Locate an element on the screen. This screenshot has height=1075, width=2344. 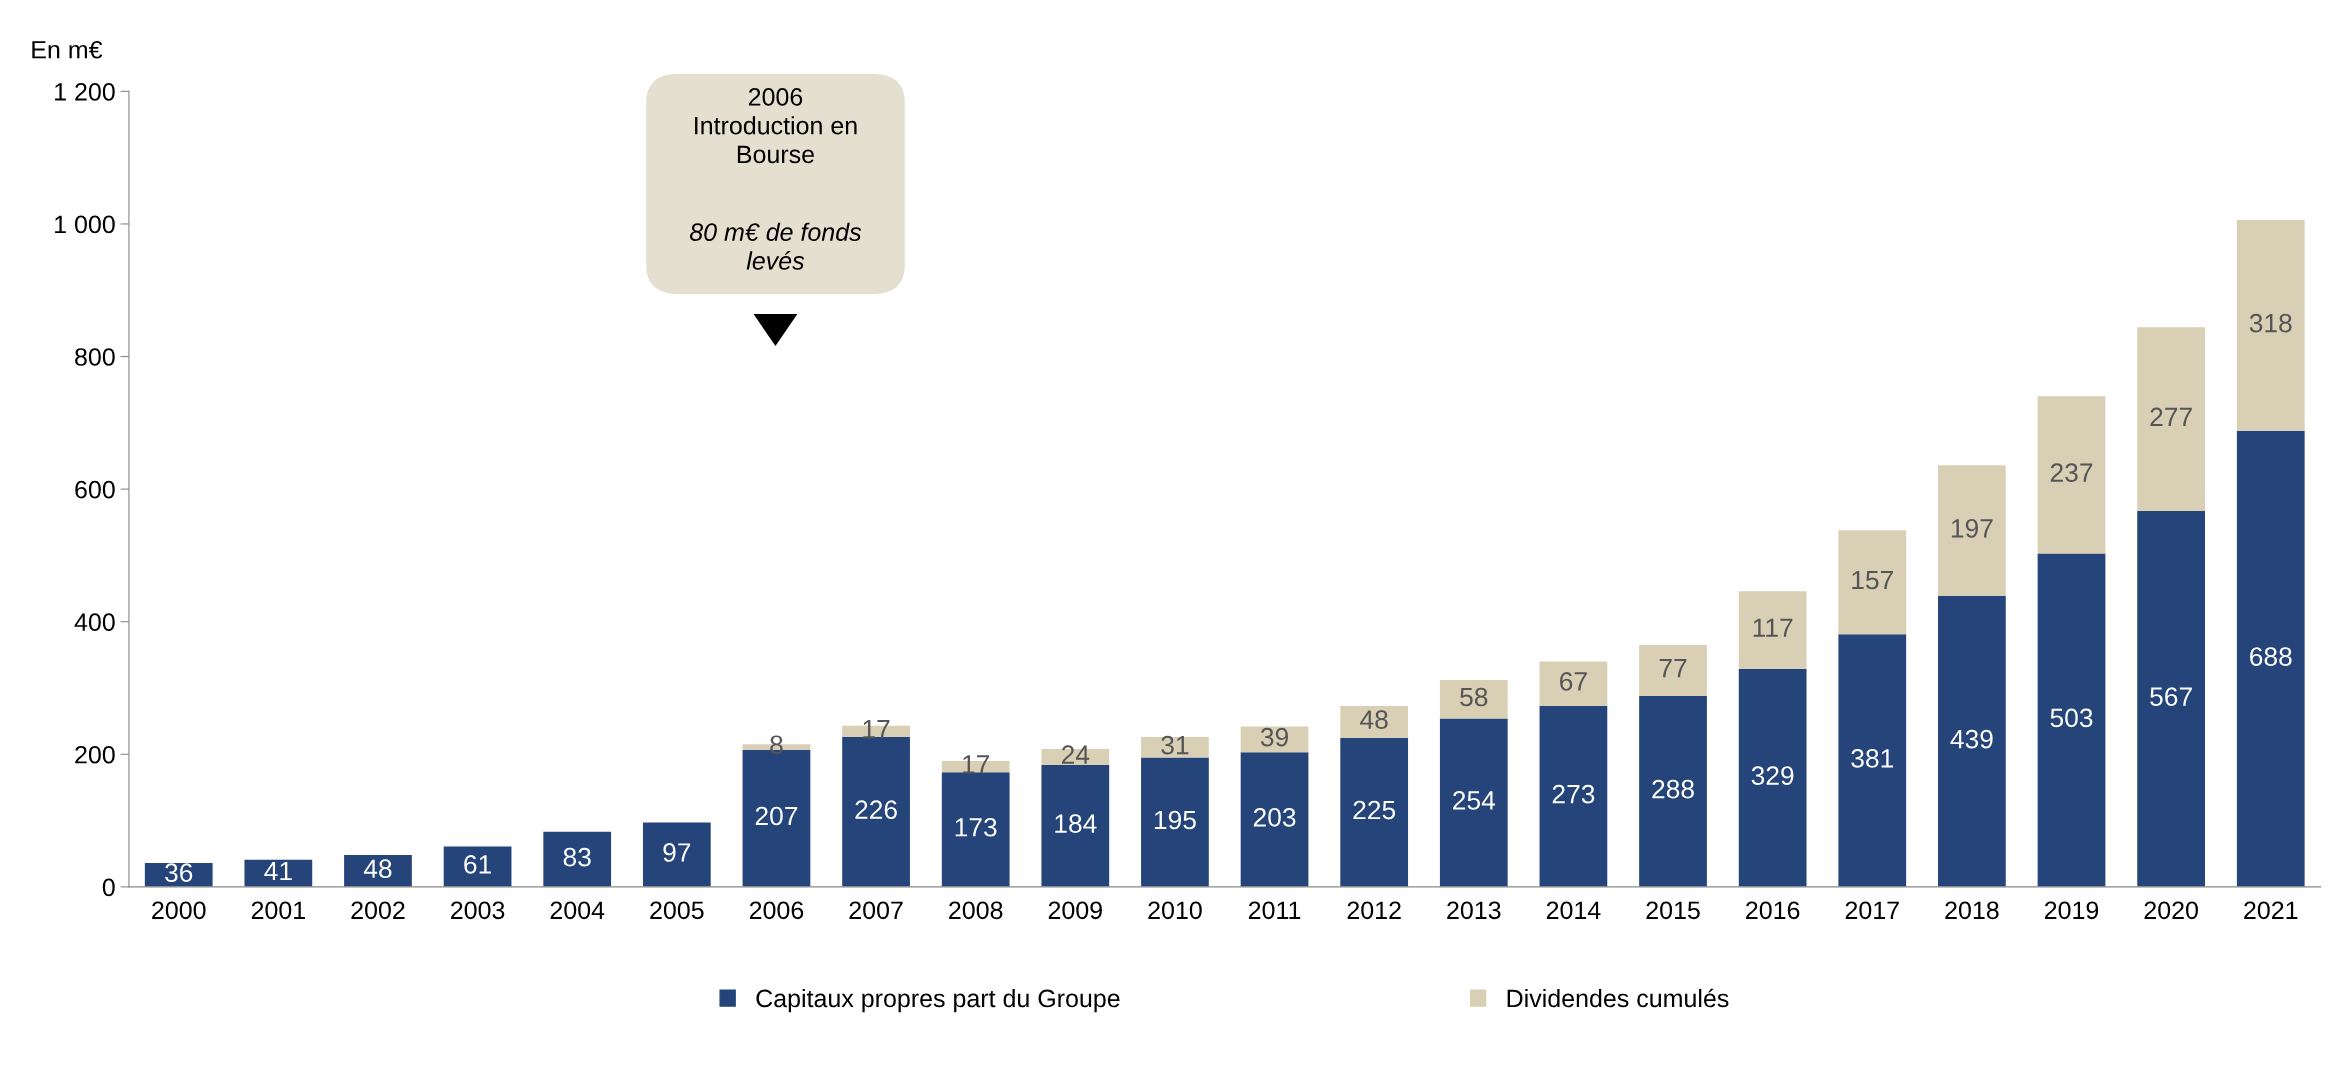
x-tick-label: 2018 is located at coordinates (1972, 910).